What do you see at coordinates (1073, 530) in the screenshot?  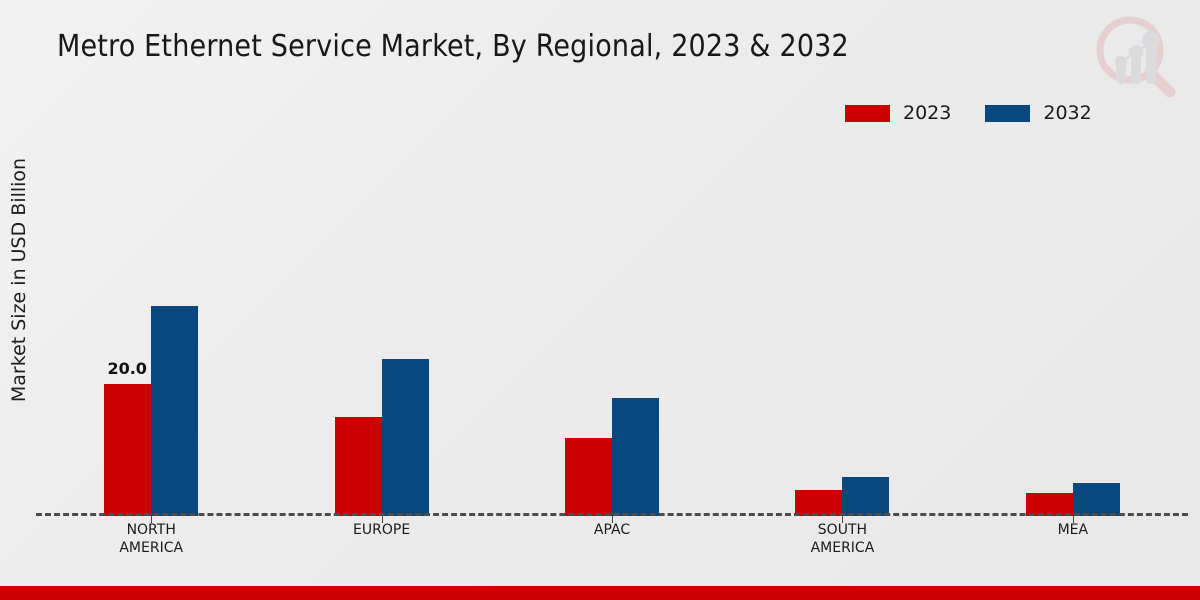 I see `x-axis-label-line: MEA` at bounding box center [1073, 530].